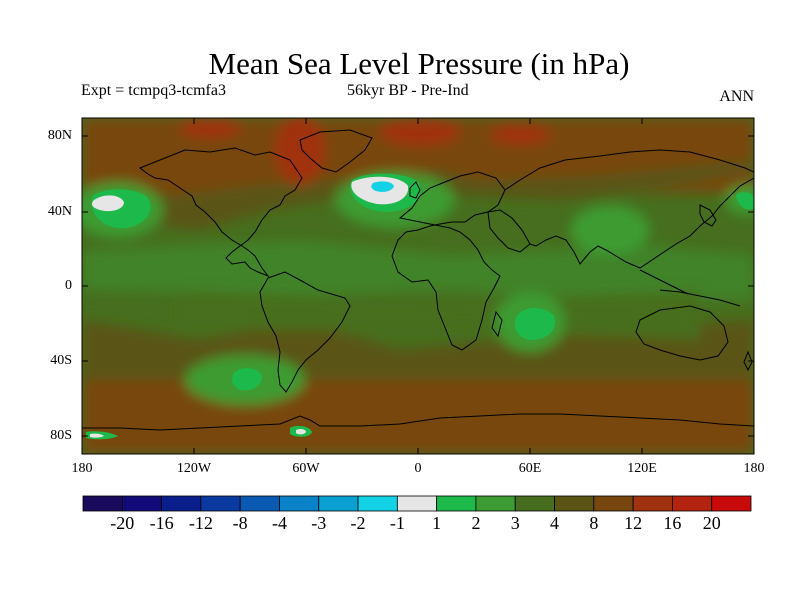 This screenshot has height=600, width=800. Describe the element at coordinates (594, 523) in the screenshot. I see `colorbar-label: 8` at that location.